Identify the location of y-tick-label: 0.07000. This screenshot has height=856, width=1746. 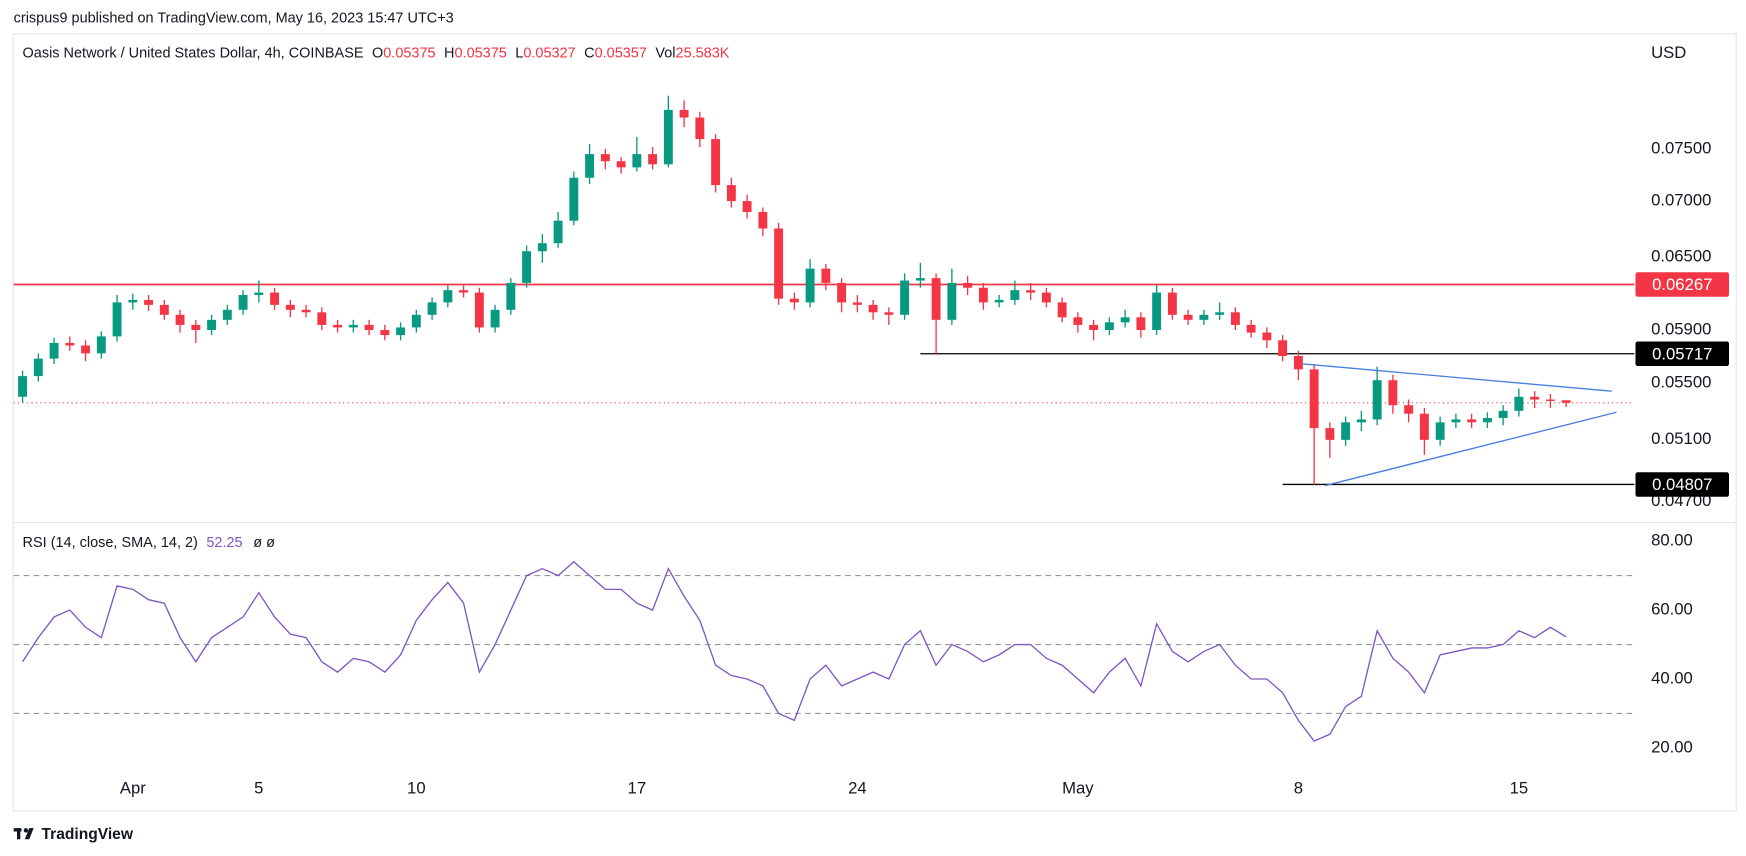
(1681, 199).